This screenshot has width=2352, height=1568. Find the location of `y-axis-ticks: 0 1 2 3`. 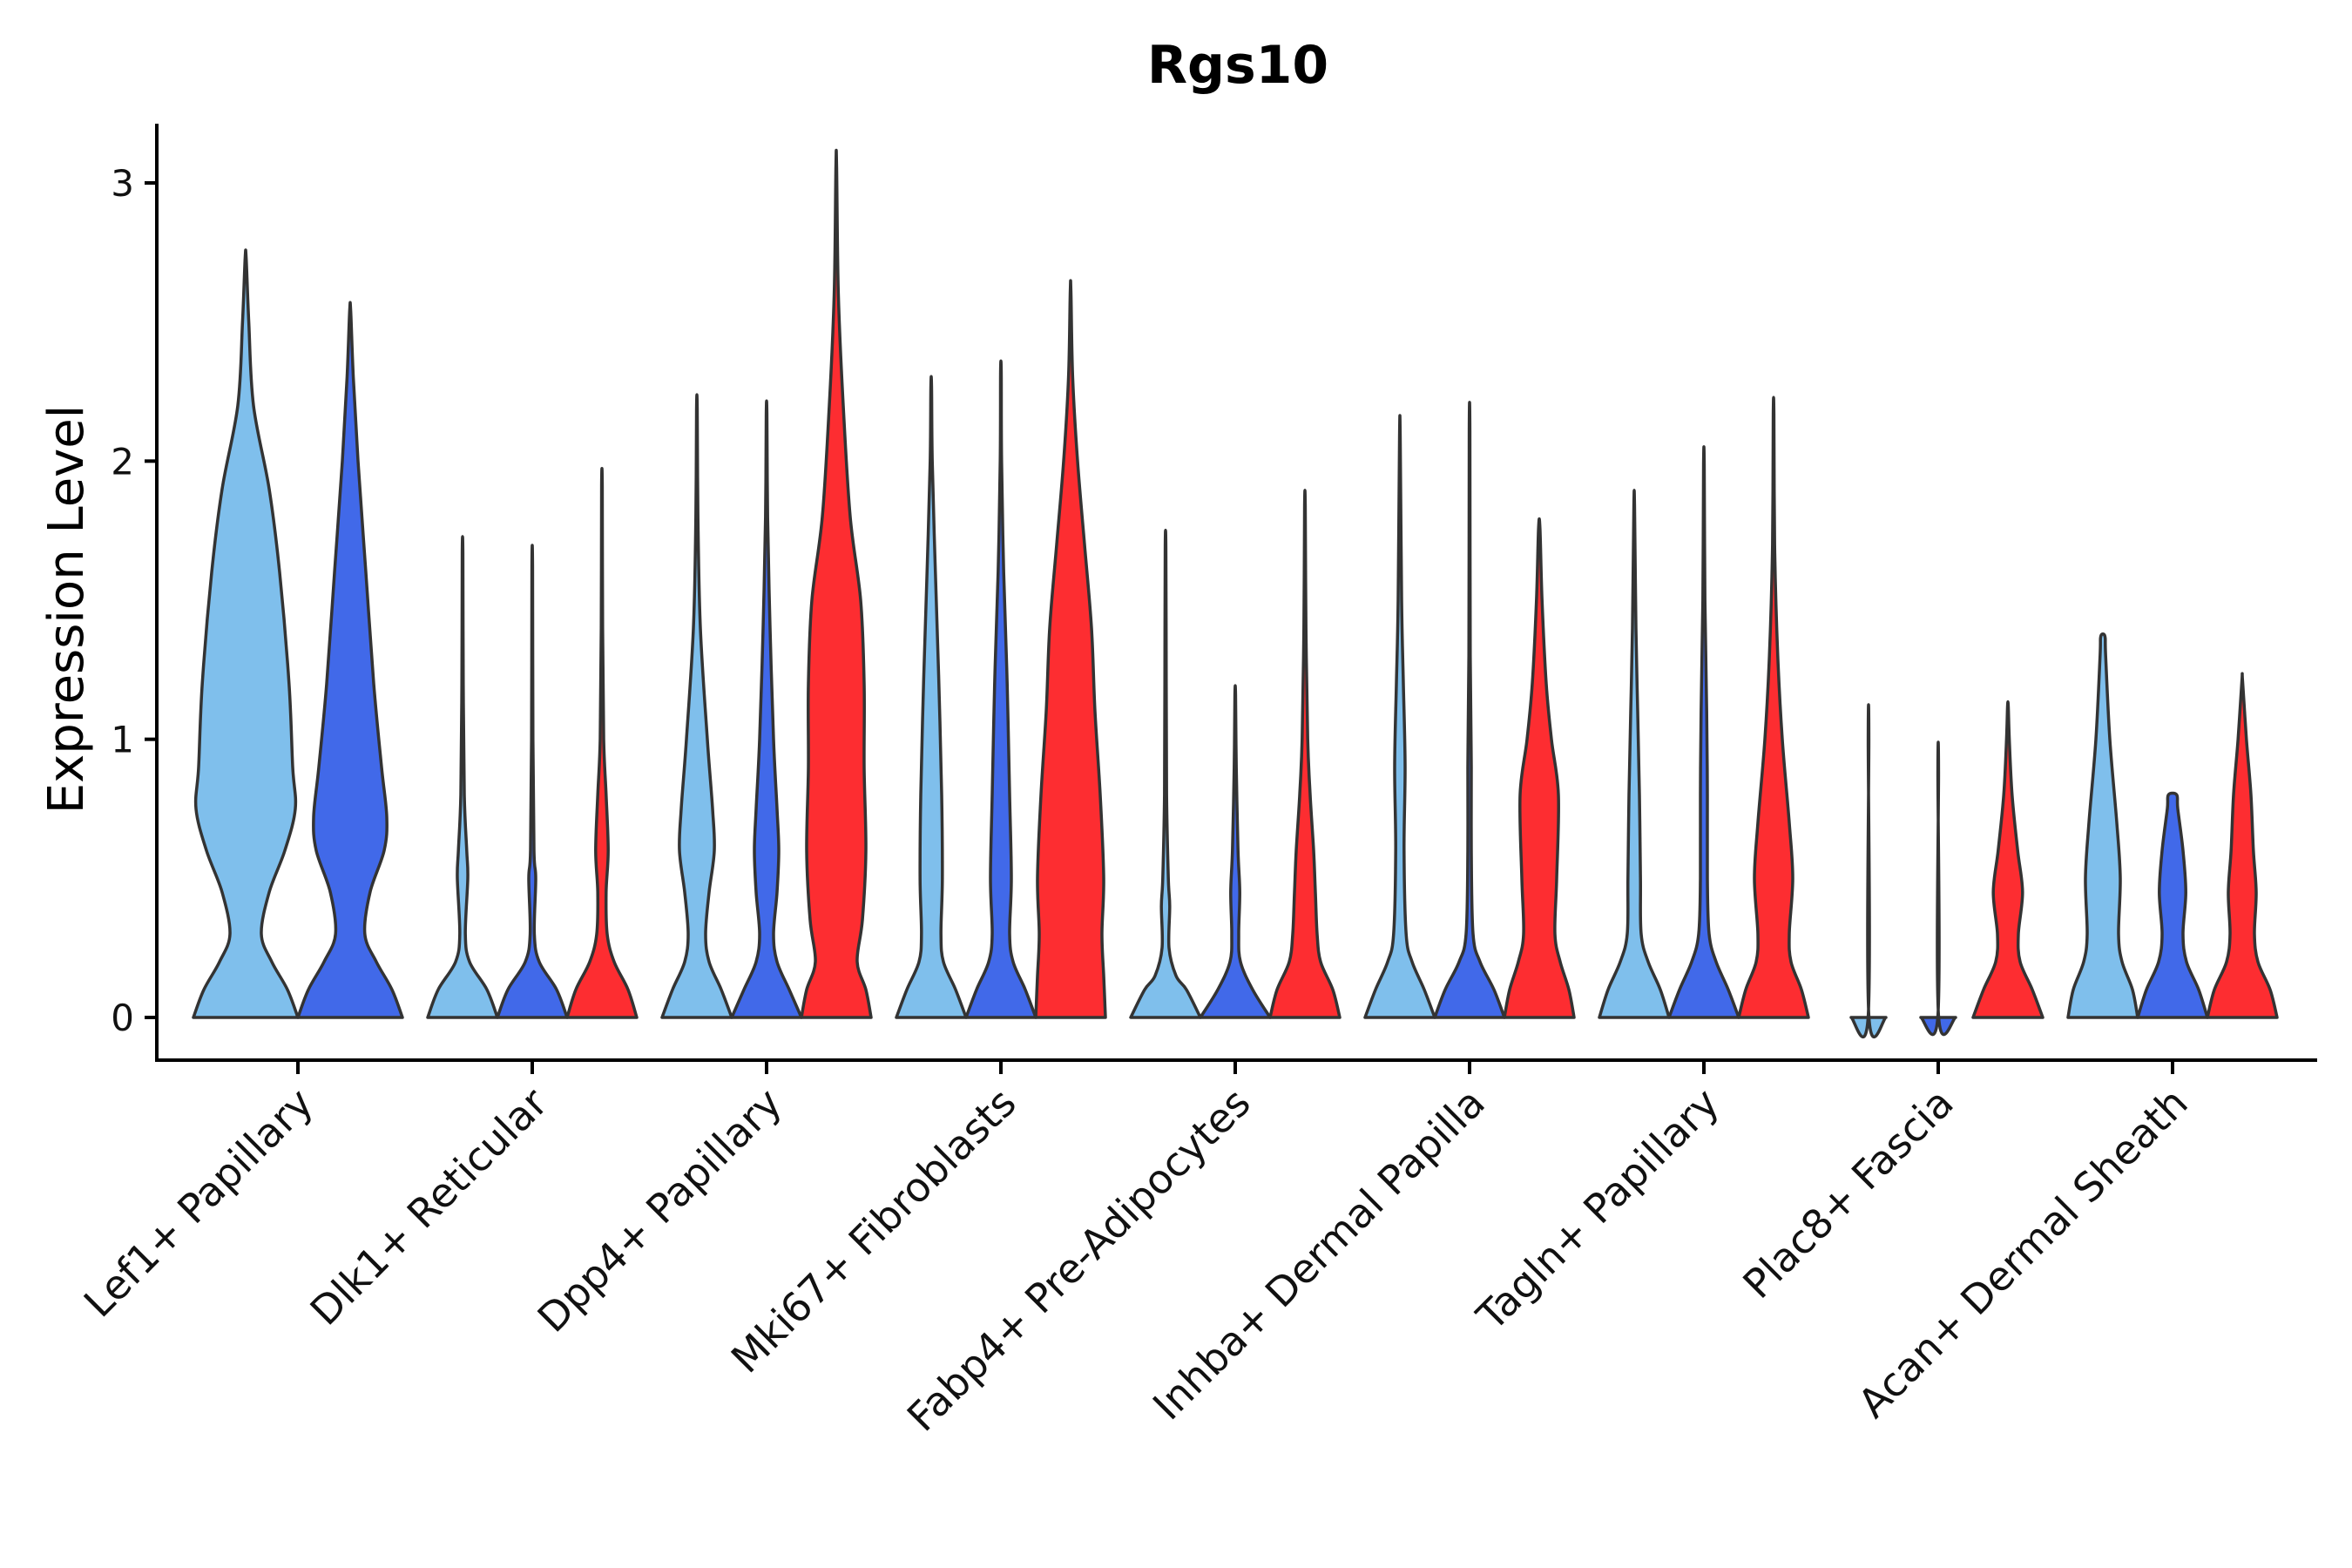

y-axis-ticks: 0 1 2 3 is located at coordinates (134, 600).